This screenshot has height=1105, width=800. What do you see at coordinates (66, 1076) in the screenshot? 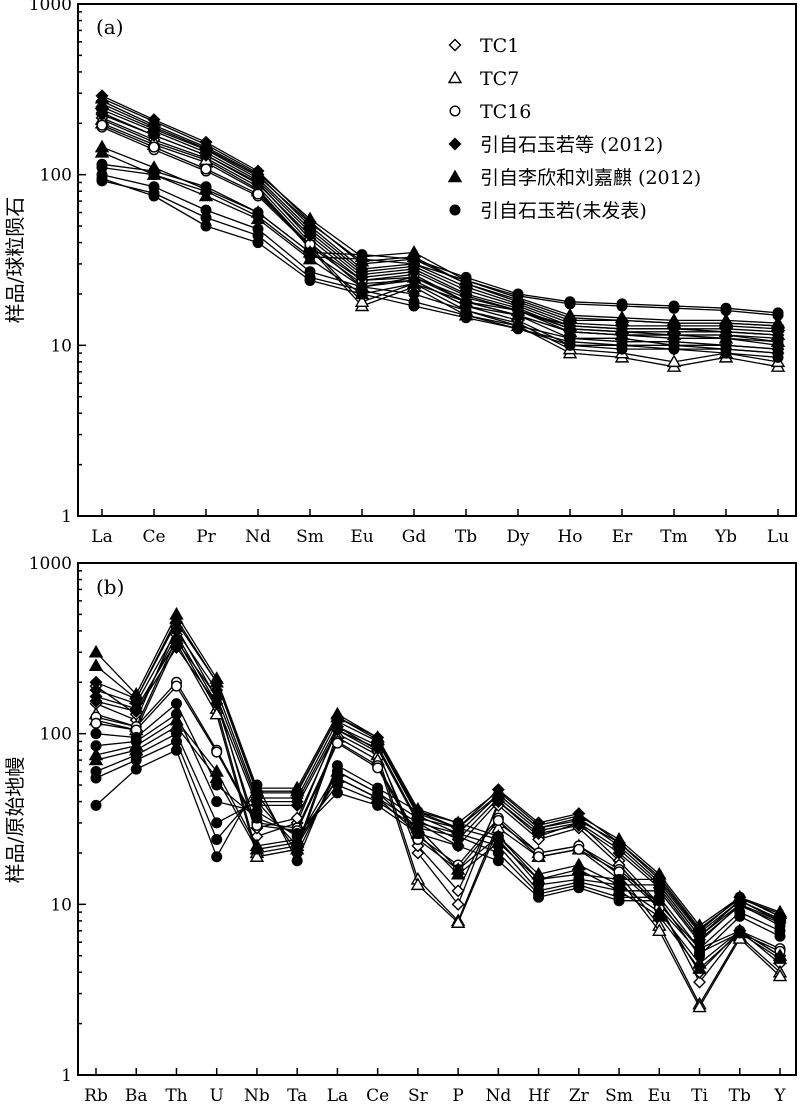
I see `panel-b-y-tick-label: 1` at bounding box center [66, 1076].